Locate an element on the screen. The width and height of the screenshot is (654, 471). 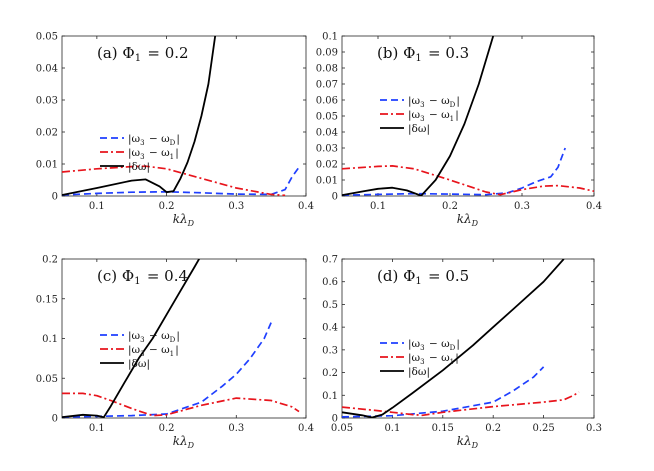
y-tick-label: 0.7 is located at coordinates (330, 260).